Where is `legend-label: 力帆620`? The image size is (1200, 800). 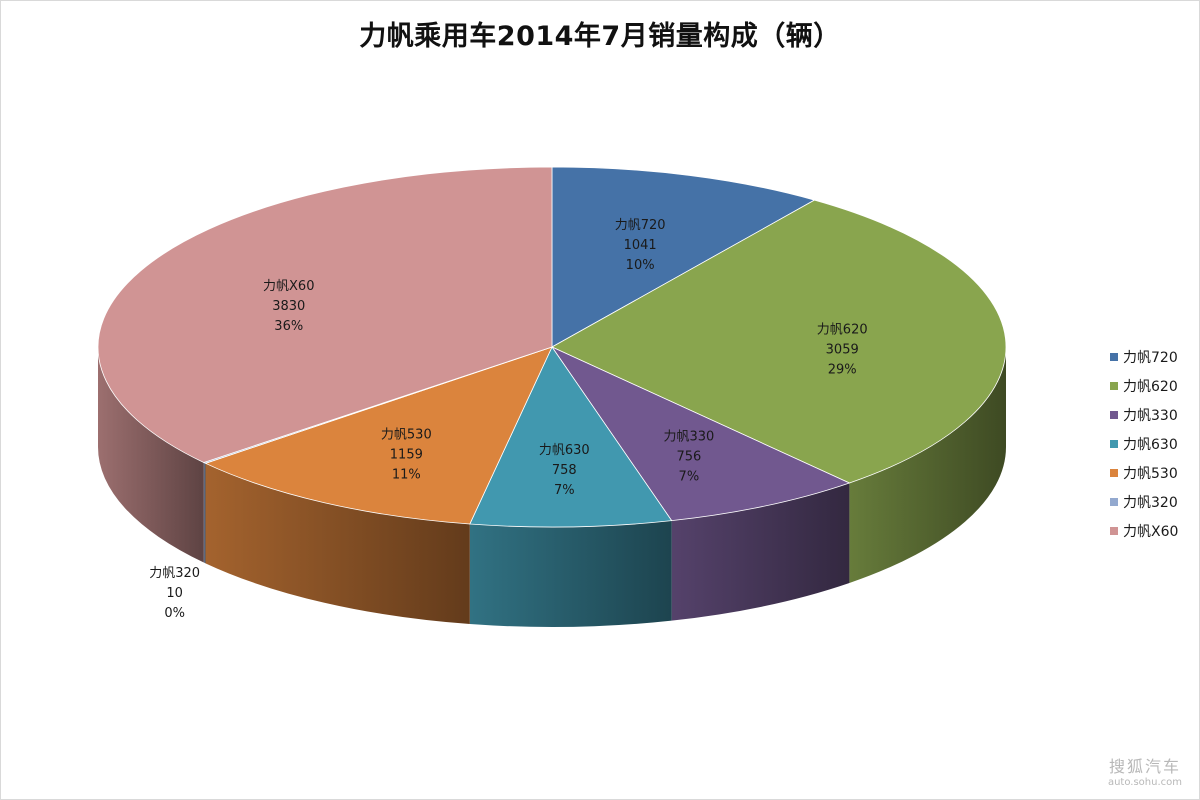 legend-label: 力帆620 is located at coordinates (1150, 386).